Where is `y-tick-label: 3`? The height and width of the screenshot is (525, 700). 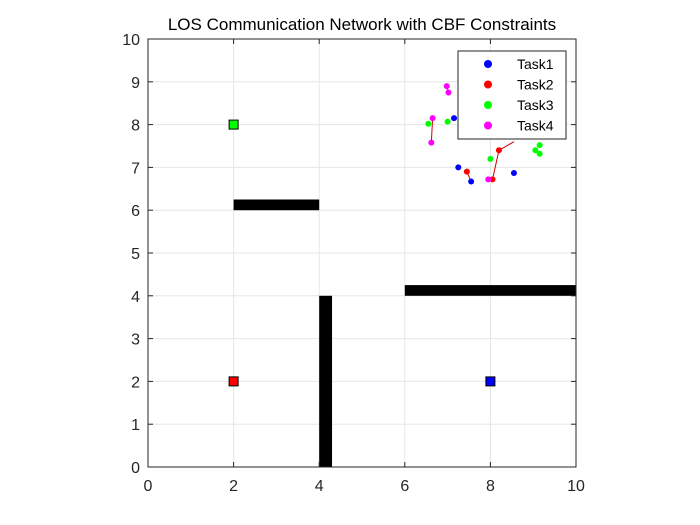
y-tick-label: 3 is located at coordinates (135, 340).